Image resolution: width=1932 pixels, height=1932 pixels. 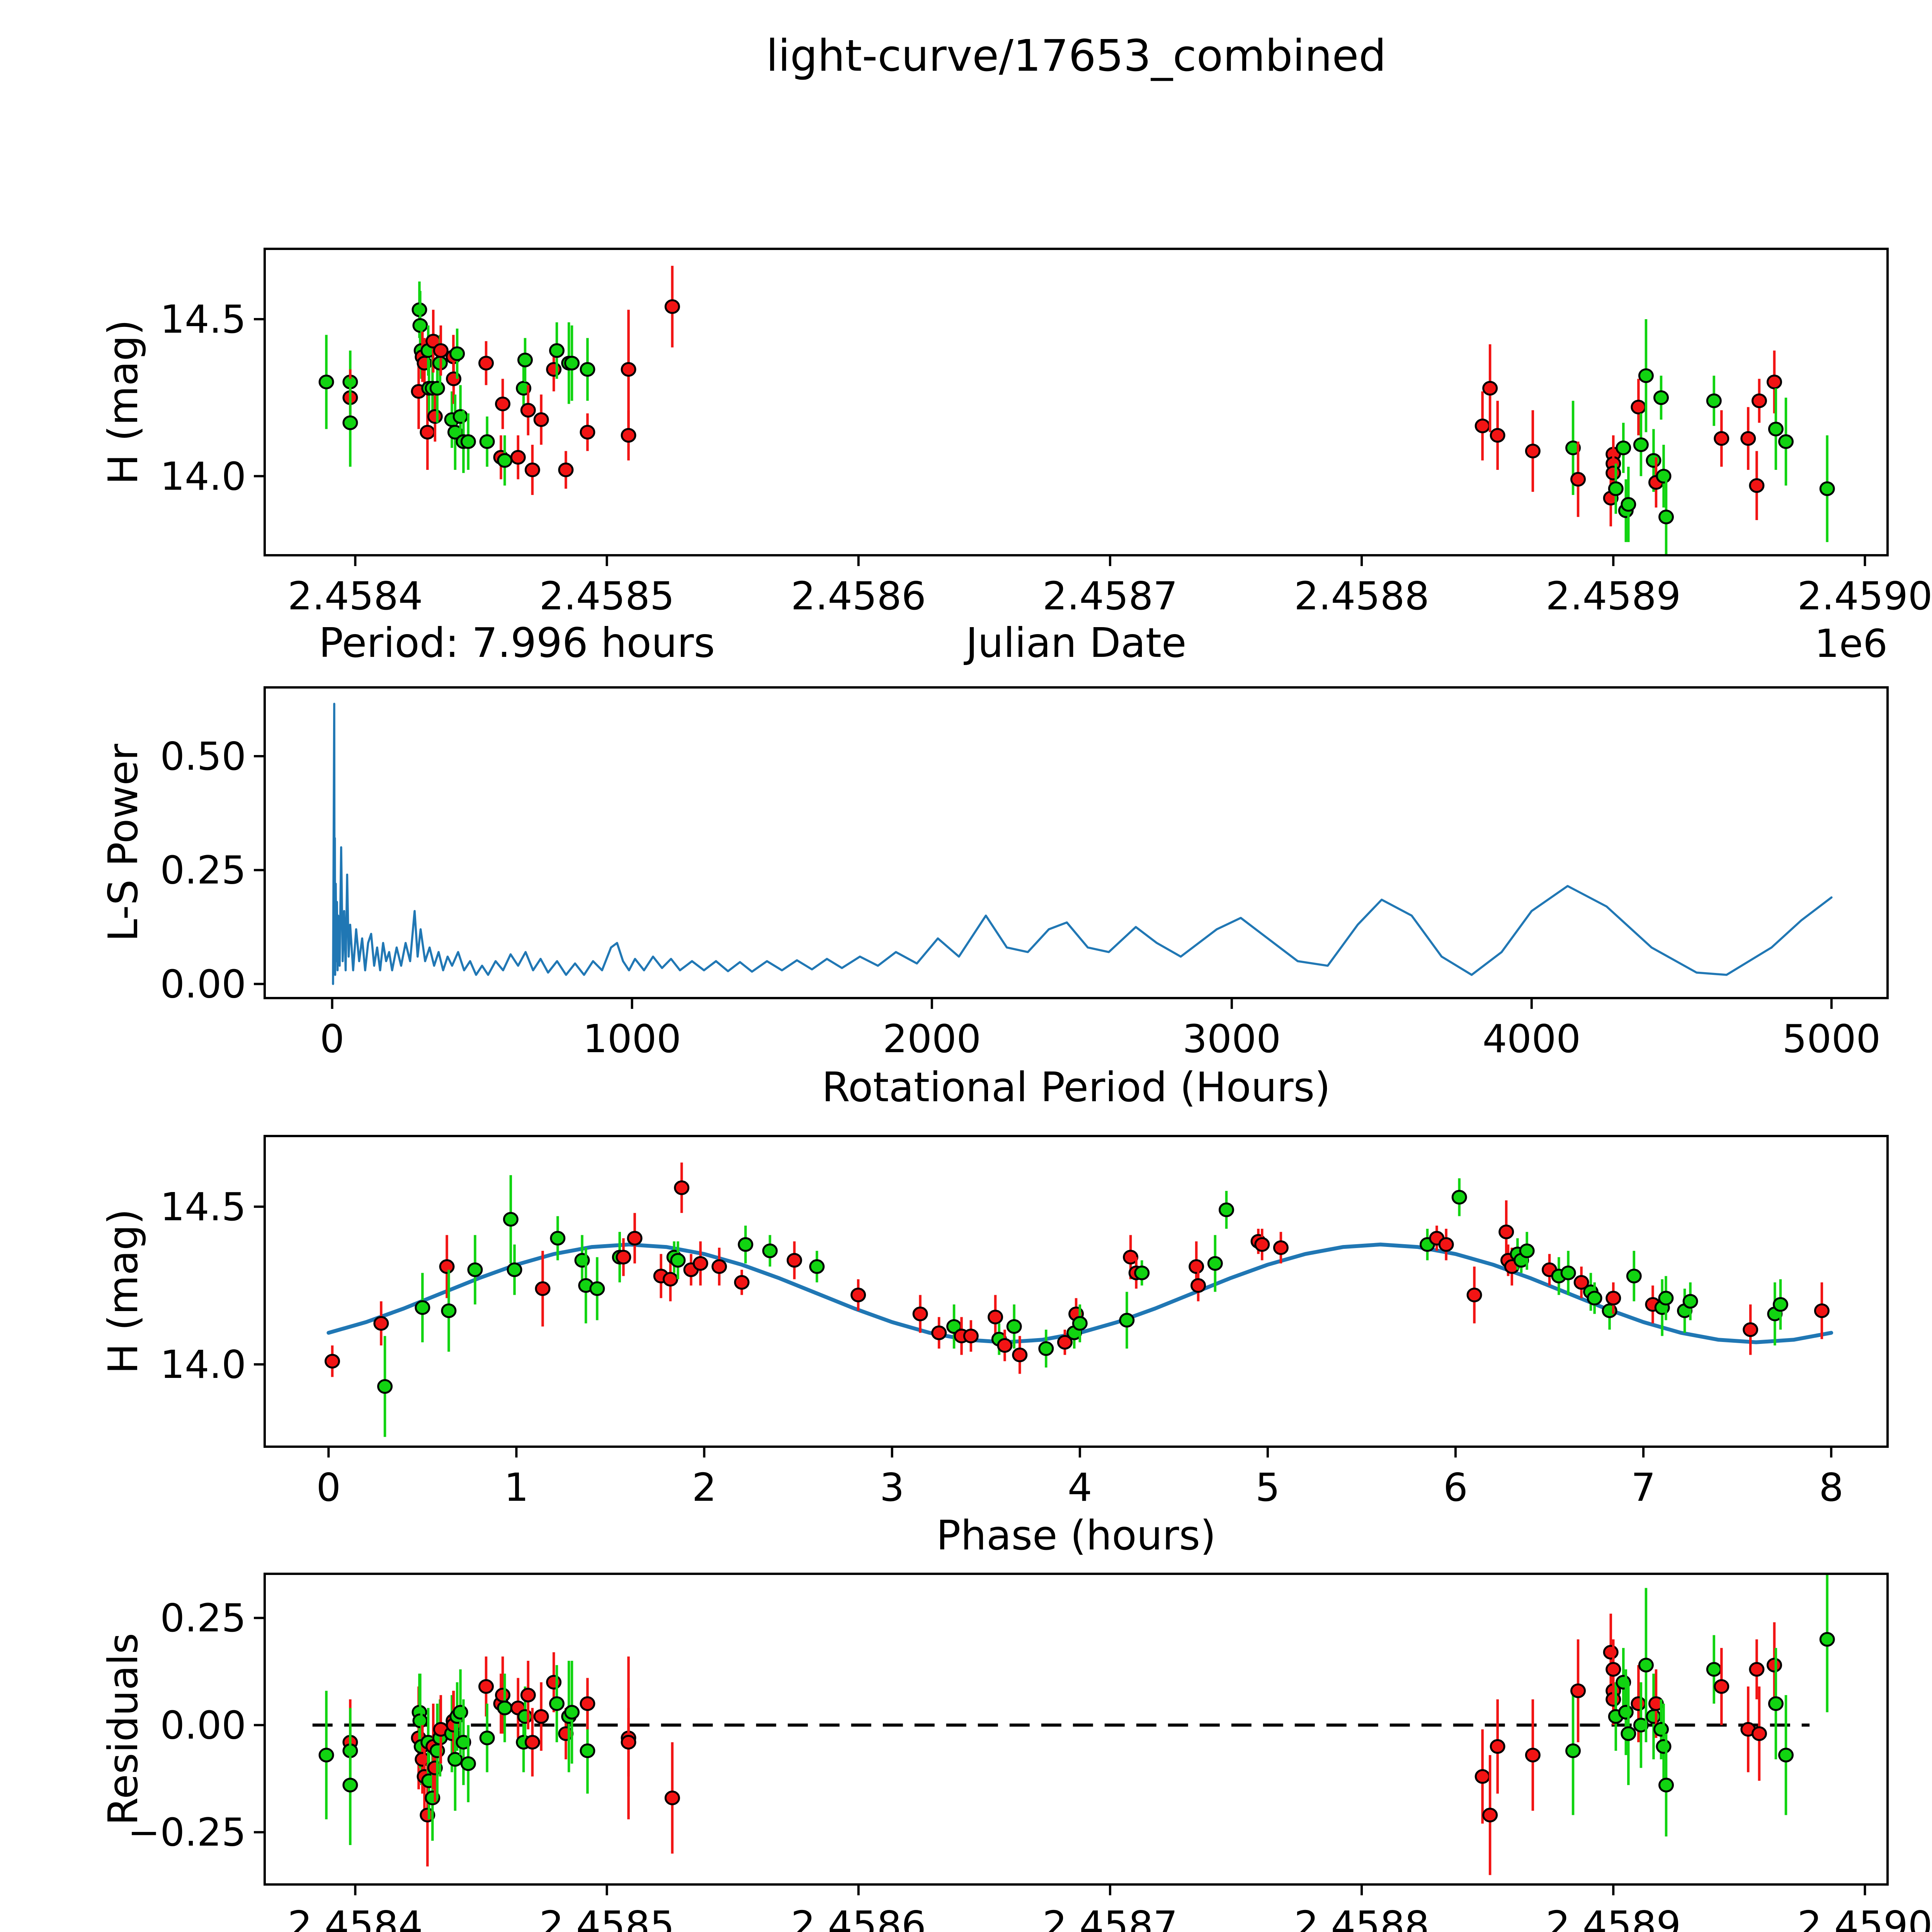 What do you see at coordinates (1852, 643) in the screenshot?
I see `lightcurve-jd-axis-offset-label: 1e6` at bounding box center [1852, 643].